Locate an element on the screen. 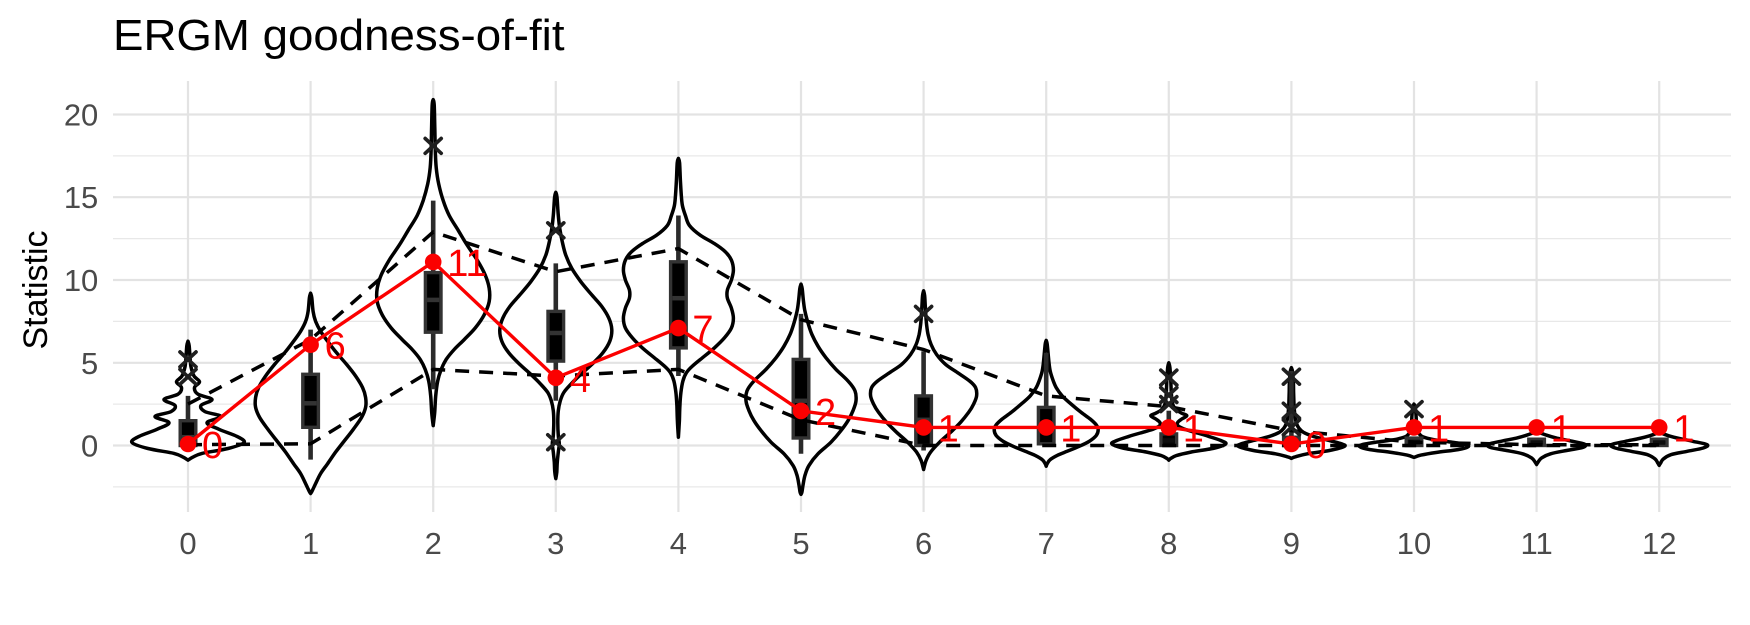  svg-text: 9 is located at coordinates (1291, 543).